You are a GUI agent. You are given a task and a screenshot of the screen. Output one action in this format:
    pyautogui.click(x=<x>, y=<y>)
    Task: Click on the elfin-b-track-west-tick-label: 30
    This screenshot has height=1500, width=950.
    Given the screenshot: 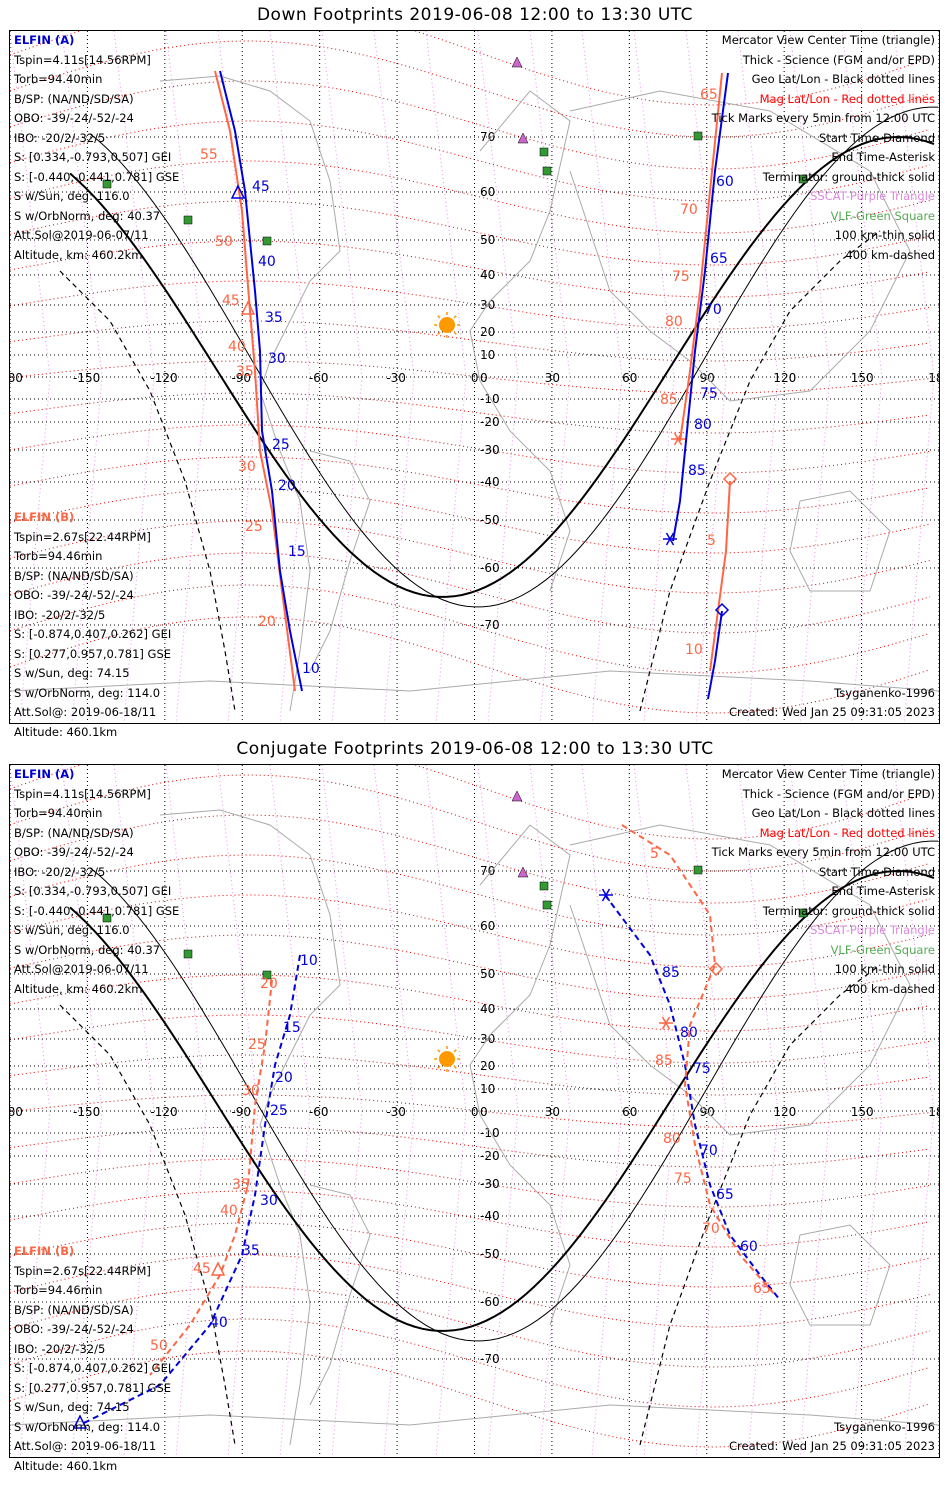 What is the action you would take?
    pyautogui.click(x=247, y=467)
    